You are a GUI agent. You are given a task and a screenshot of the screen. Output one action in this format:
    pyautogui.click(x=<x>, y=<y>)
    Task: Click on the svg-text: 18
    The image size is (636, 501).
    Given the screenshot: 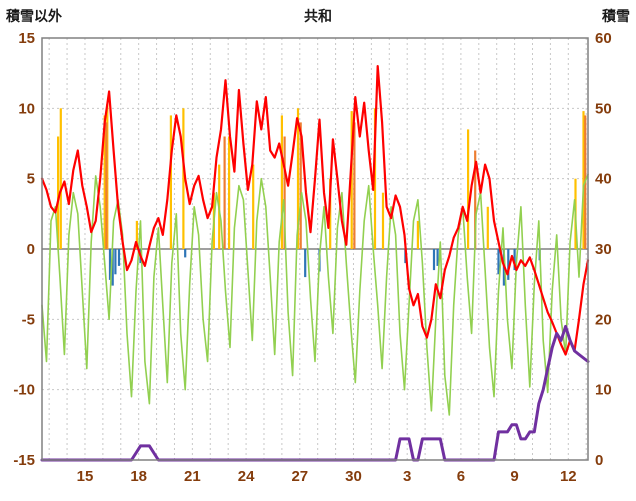 What is the action you would take?
    pyautogui.click(x=138, y=476)
    